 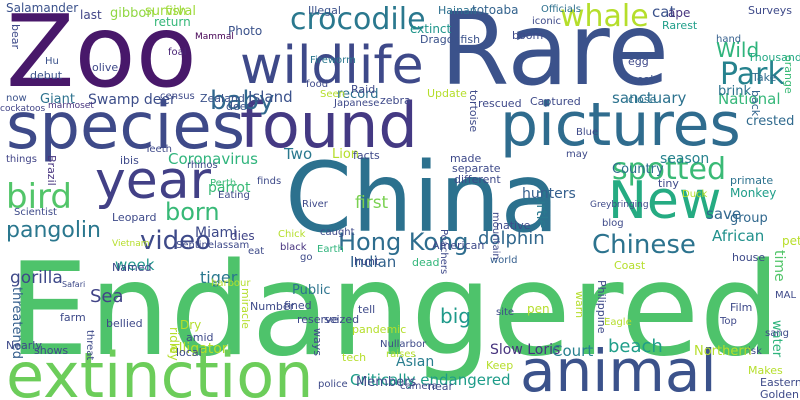 I want to click on cloud-word: week, so click(x=135, y=265).